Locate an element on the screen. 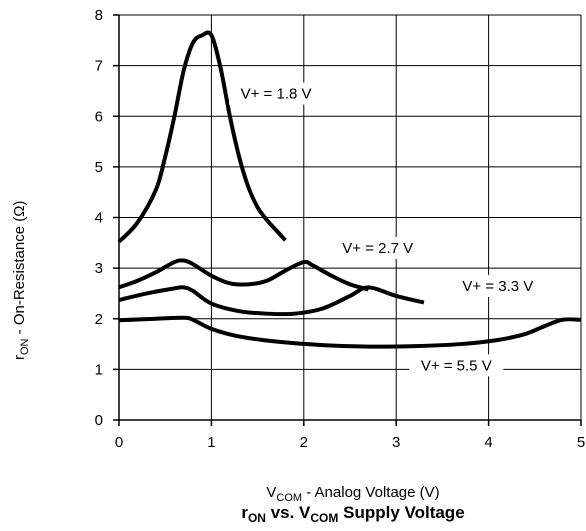 The image size is (586, 531). y-tick-label: 2 is located at coordinates (99, 319).